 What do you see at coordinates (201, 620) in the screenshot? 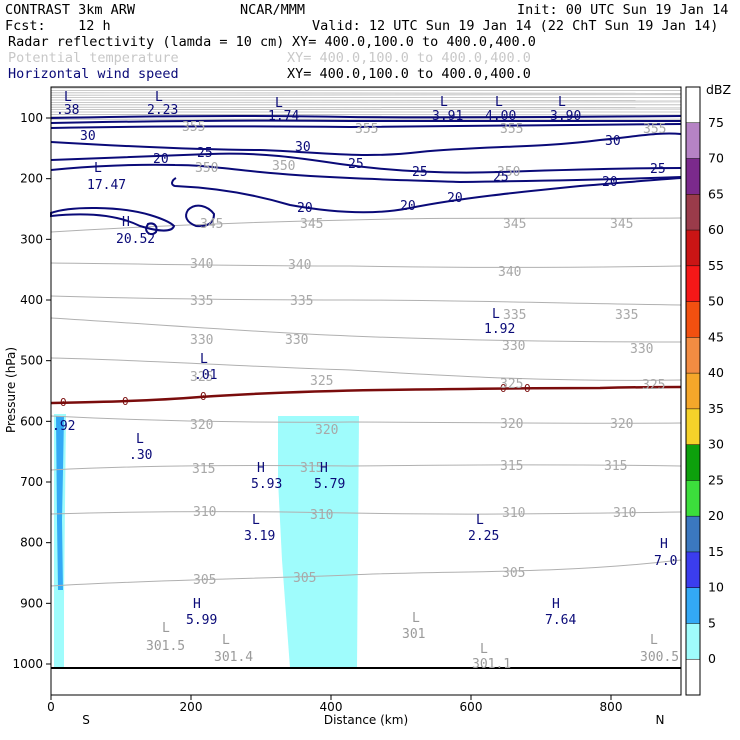
I see `extremum-value: 5.99` at bounding box center [201, 620].